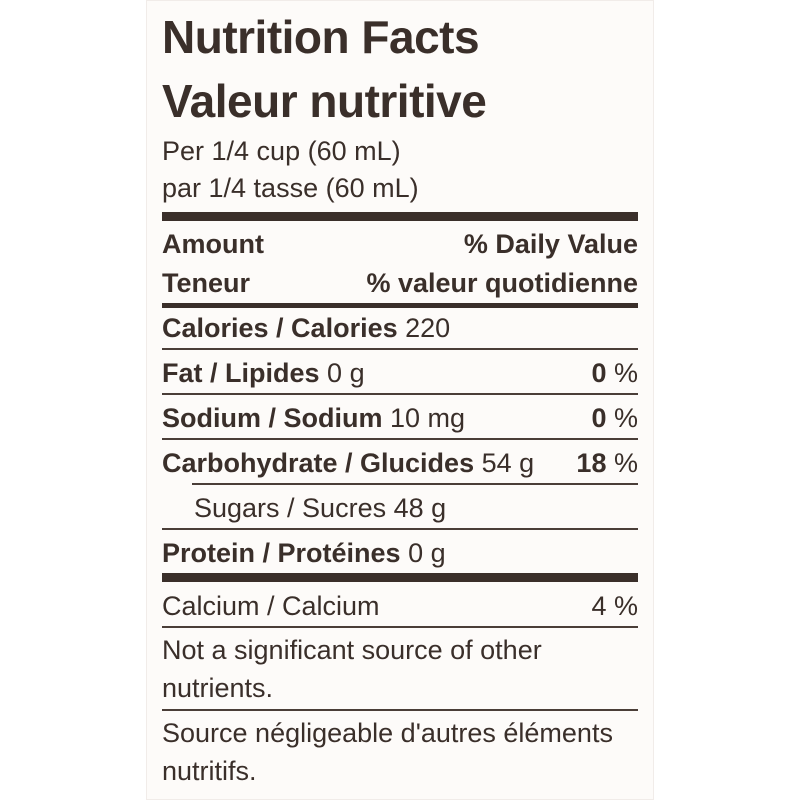 This screenshot has height=800, width=800. Describe the element at coordinates (400, 439) in the screenshot. I see `divider-sodium` at that location.